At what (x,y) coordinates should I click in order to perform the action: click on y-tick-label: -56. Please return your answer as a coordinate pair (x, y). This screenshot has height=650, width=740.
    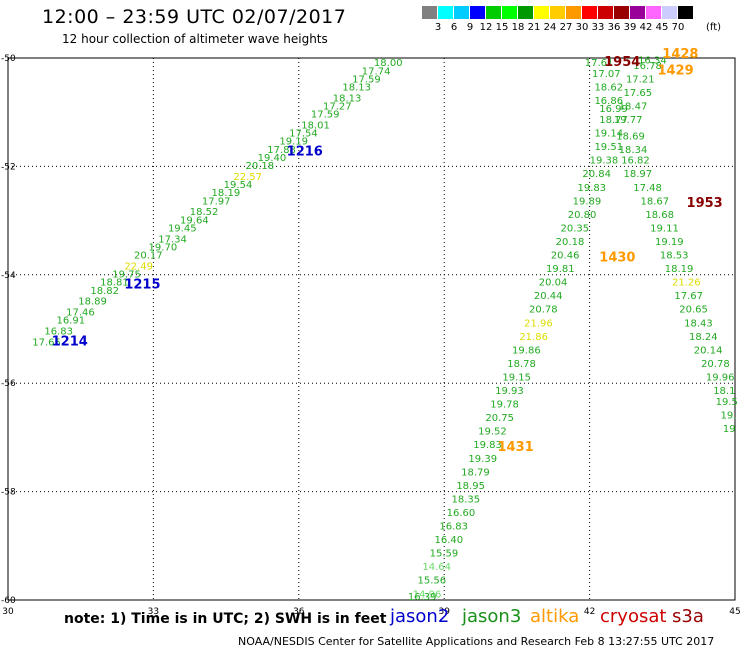
    Looking at the image, I should click on (8, 384).